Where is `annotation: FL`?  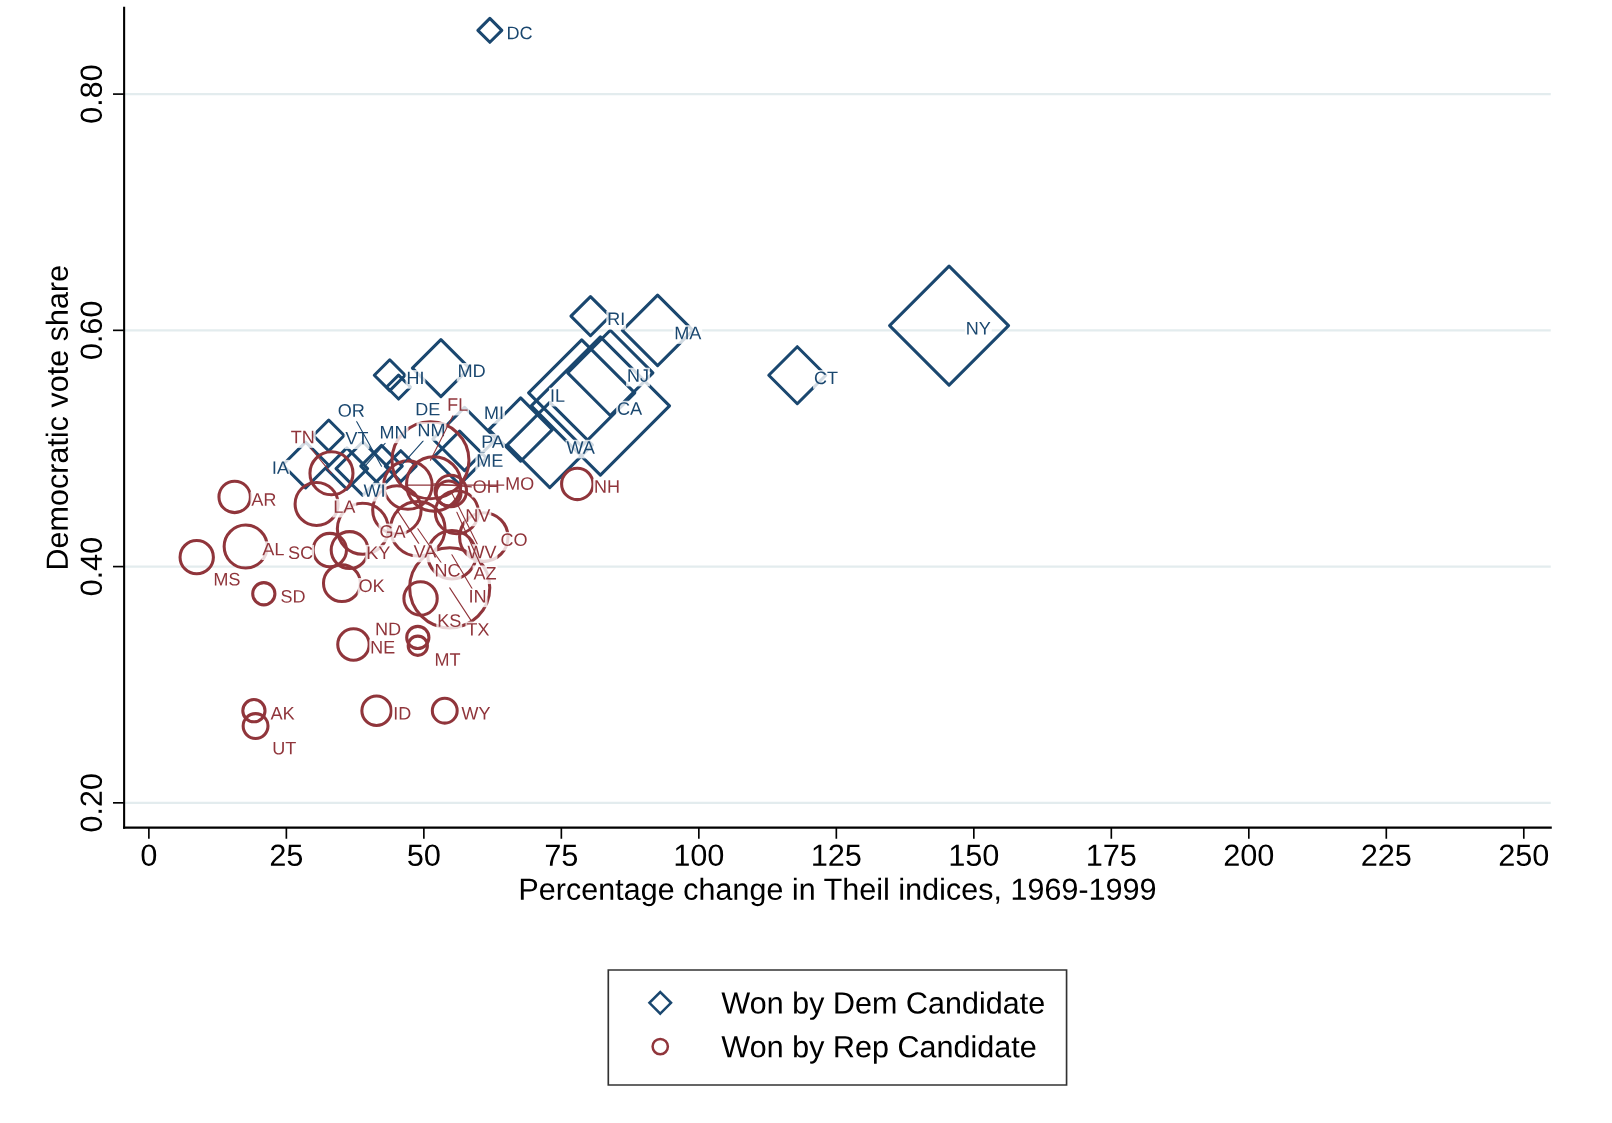 annotation: FL is located at coordinates (458, 404).